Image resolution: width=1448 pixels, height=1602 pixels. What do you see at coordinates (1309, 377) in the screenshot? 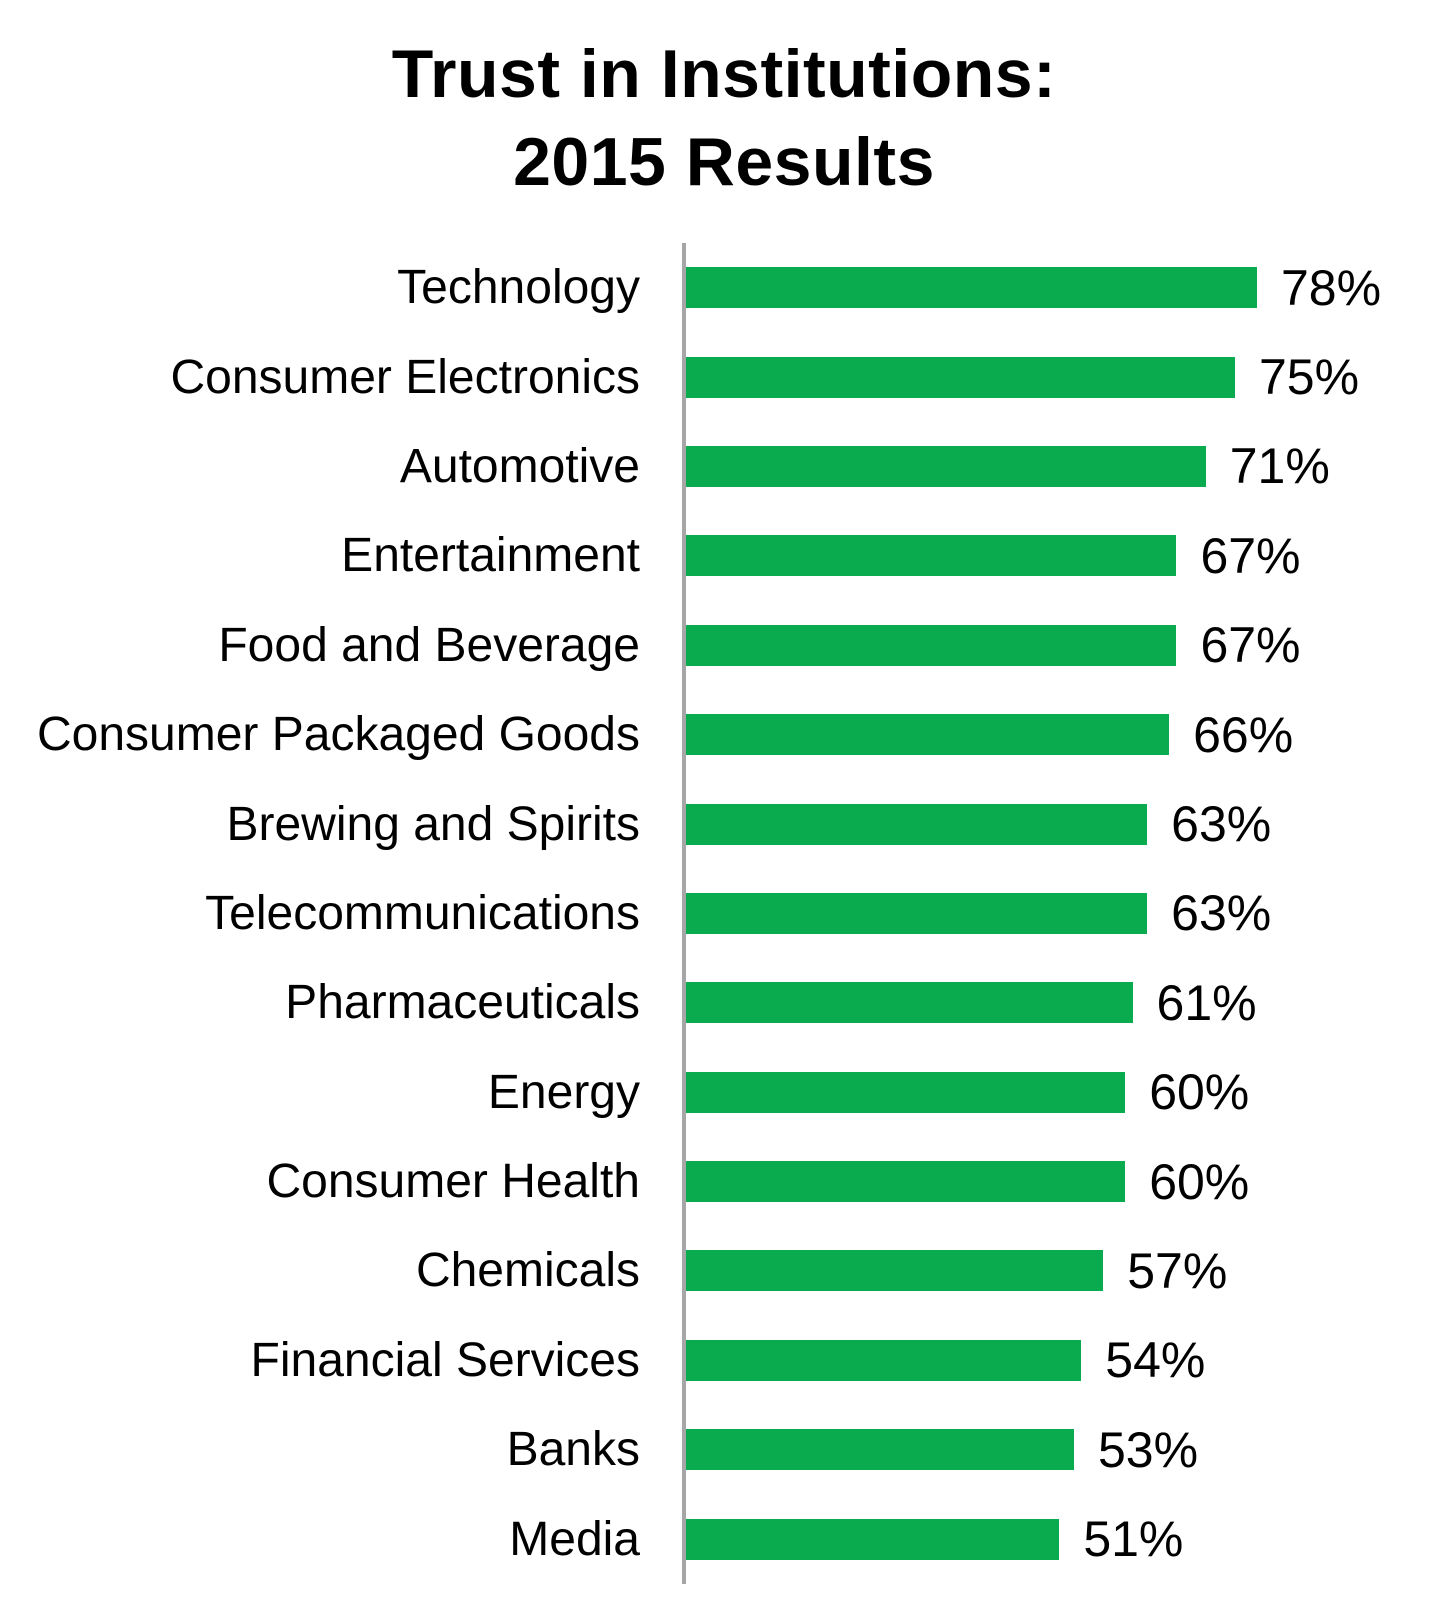
I see `value-label: 75%` at bounding box center [1309, 377].